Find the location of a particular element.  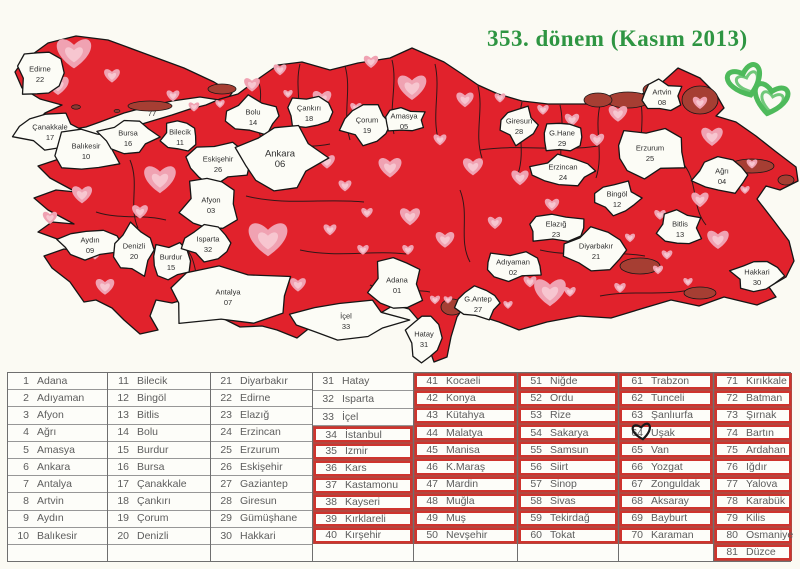

province-name: Mardin is located at coordinates (462, 483).